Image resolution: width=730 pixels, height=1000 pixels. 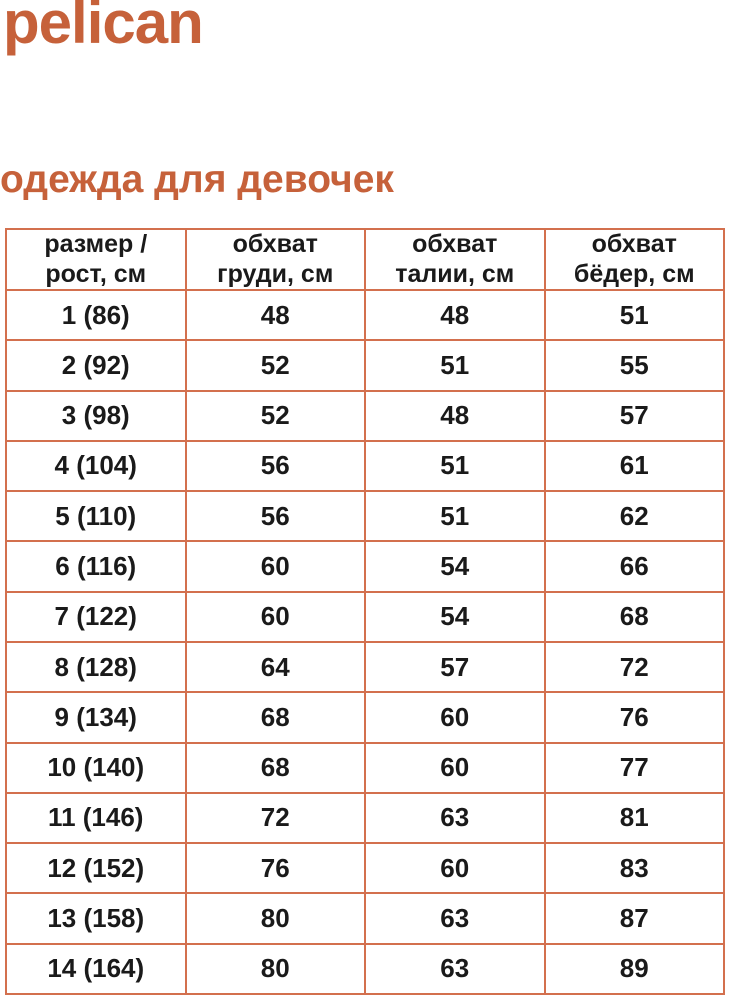 What do you see at coordinates (634, 818) in the screenshot?
I see `hips-cell: 81` at bounding box center [634, 818].